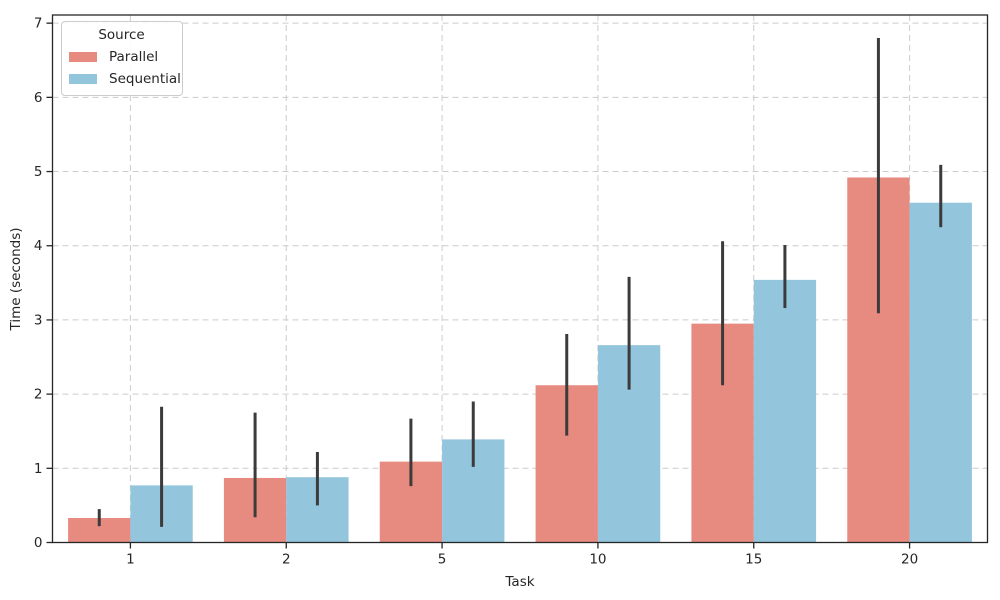 This screenshot has height=600, width=1000. Describe the element at coordinates (38, 98) in the screenshot. I see `y-tick-label: 6` at that location.